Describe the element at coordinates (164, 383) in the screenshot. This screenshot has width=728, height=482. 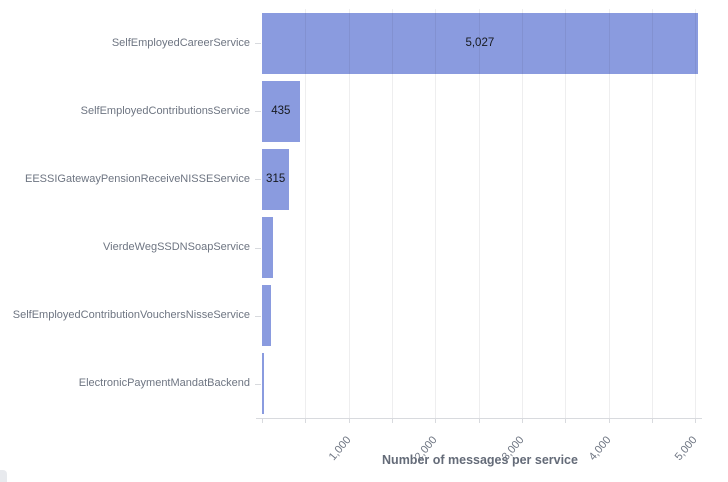
I see `category-label: ElectronicPaymentMandatBackend` at that location.